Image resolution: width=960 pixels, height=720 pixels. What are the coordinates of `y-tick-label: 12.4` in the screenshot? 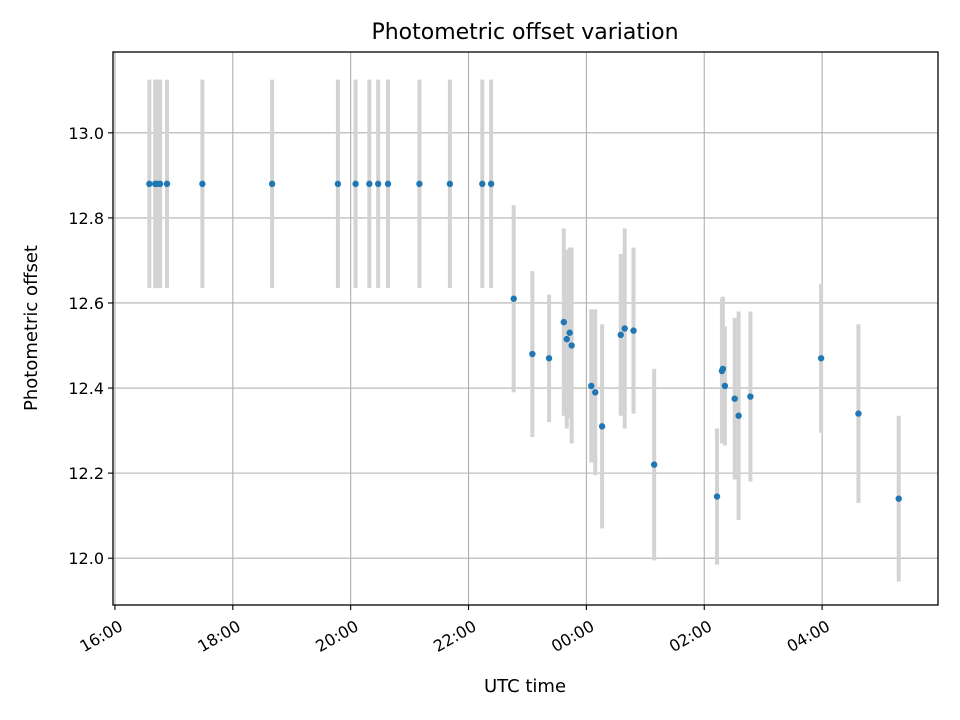 It's located at (86, 388).